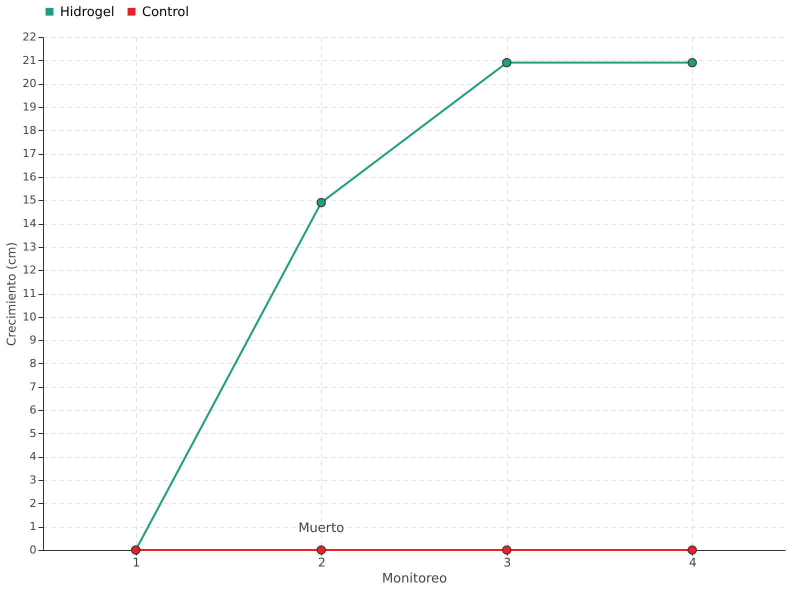 This screenshot has width=800, height=600. What do you see at coordinates (29, 107) in the screenshot?
I see `y-tick-label: 19` at bounding box center [29, 107].